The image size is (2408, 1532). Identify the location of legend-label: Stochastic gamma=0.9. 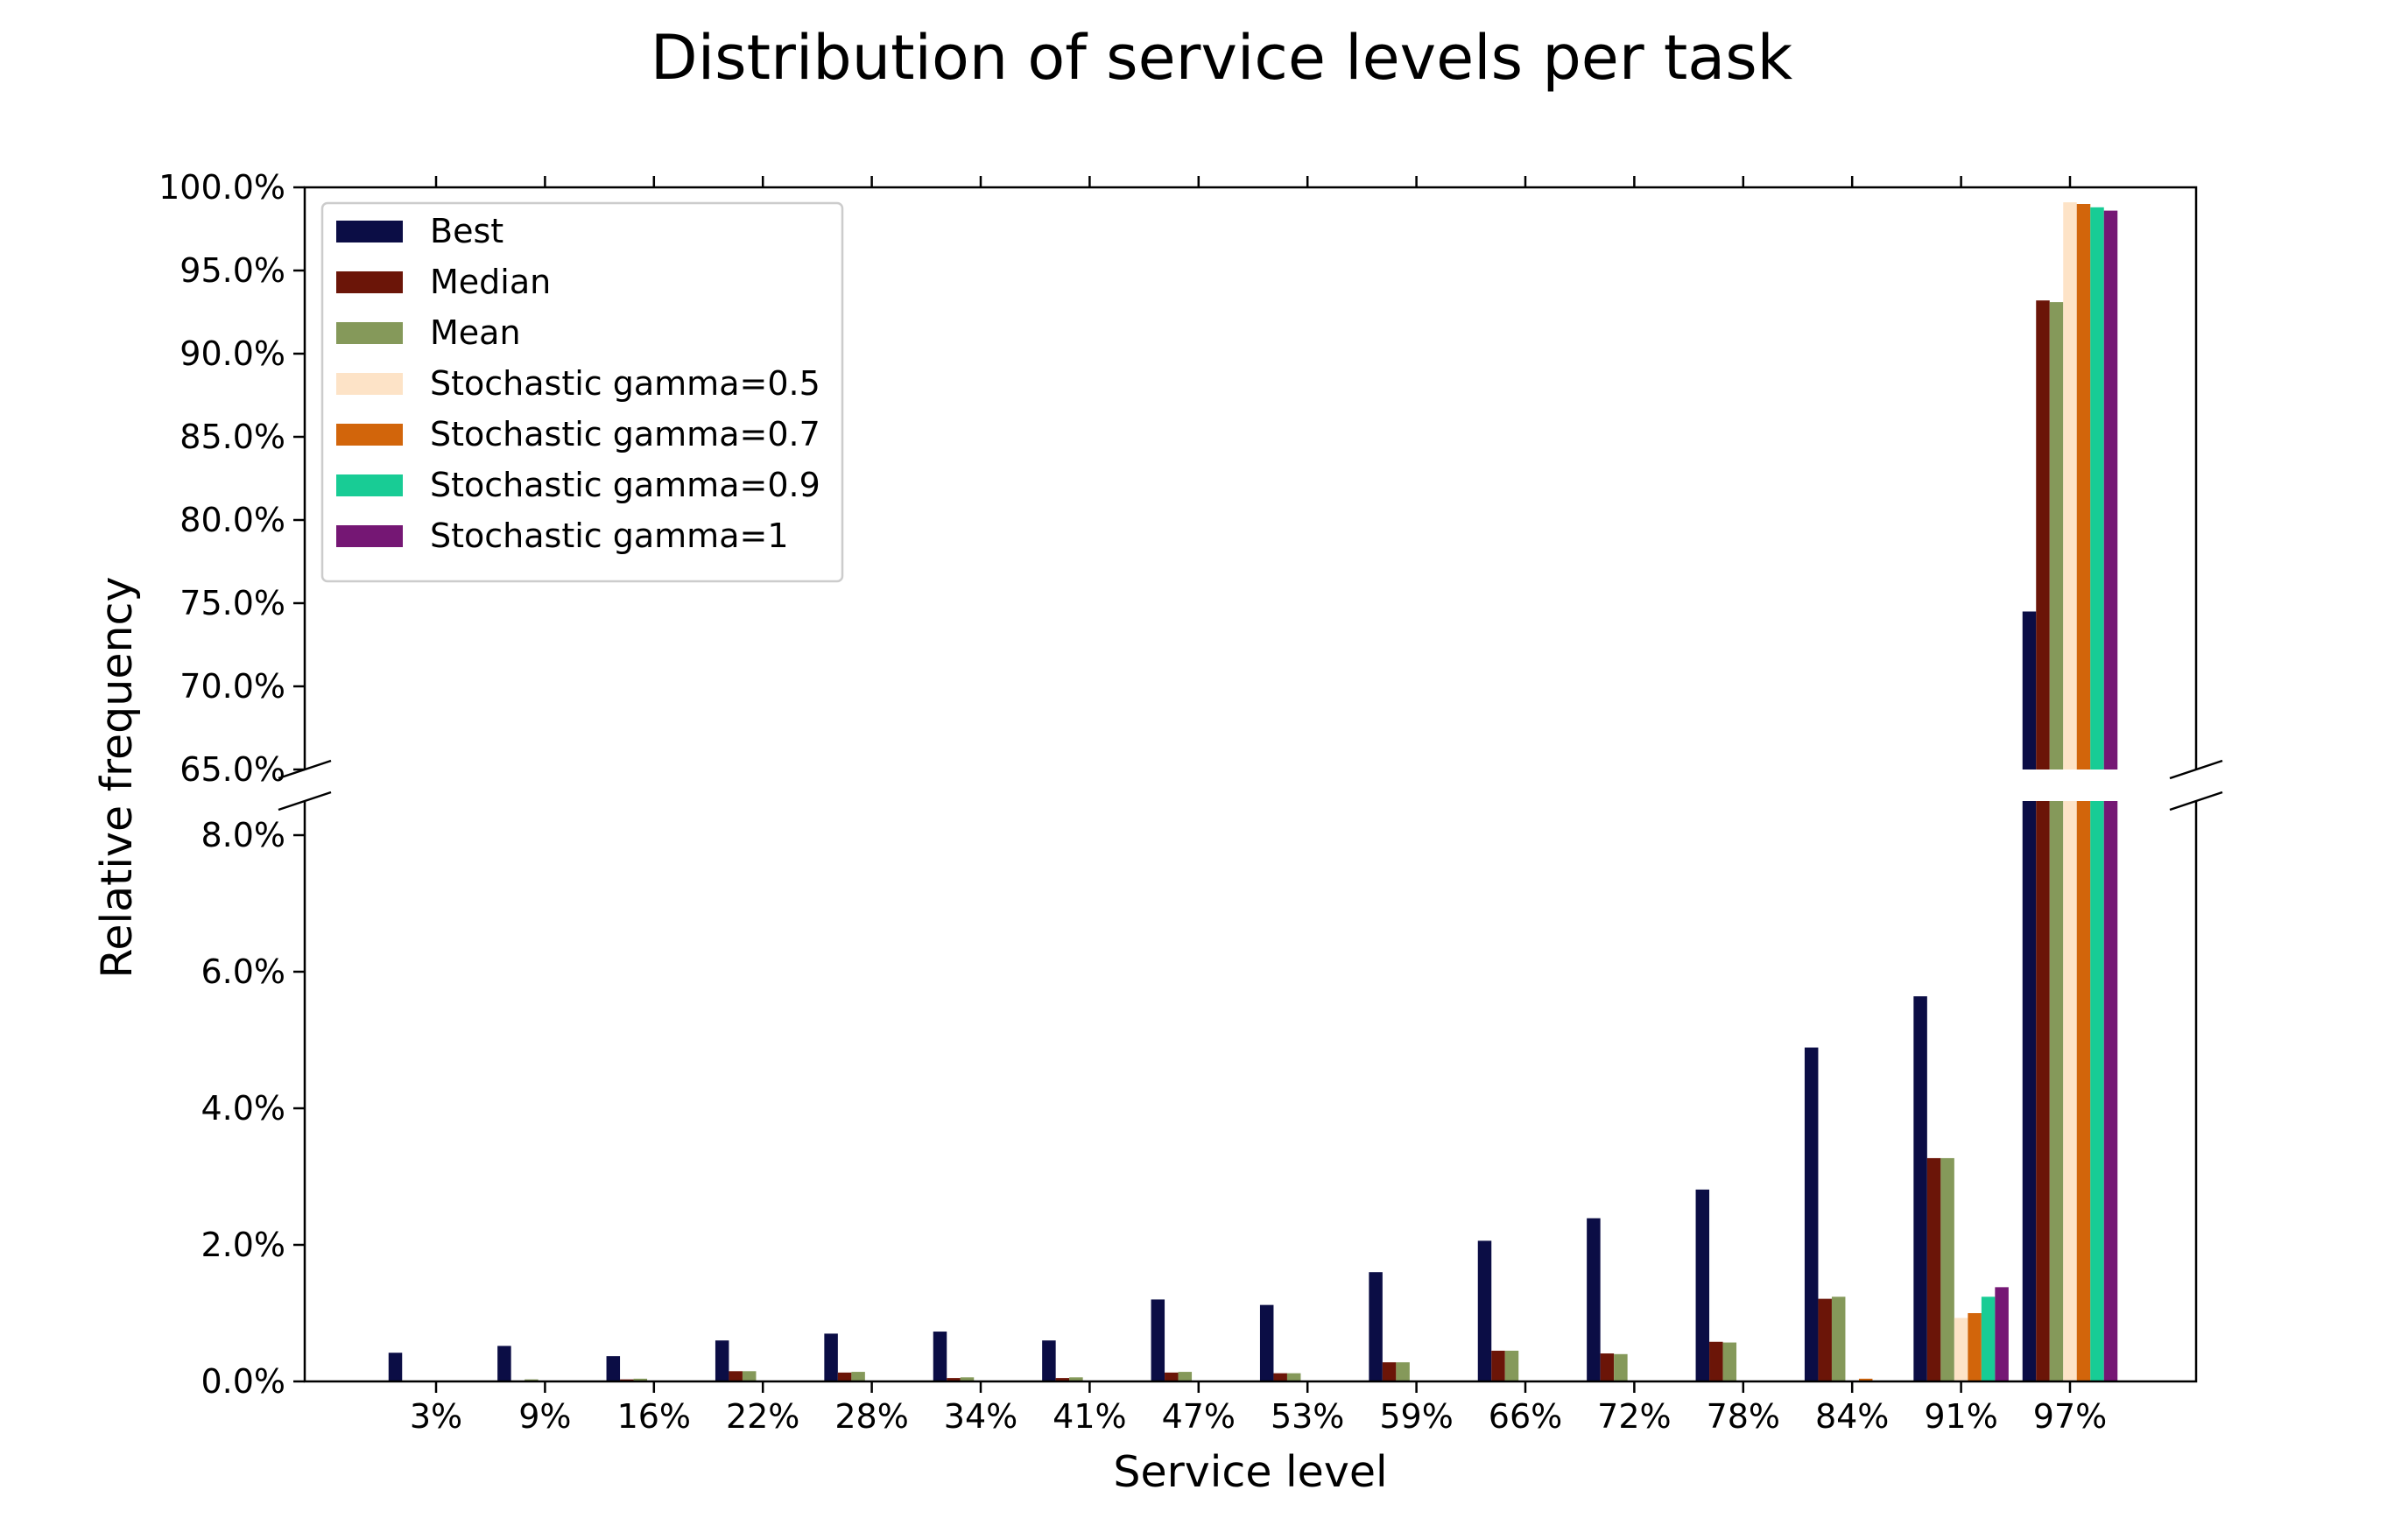
(625, 485).